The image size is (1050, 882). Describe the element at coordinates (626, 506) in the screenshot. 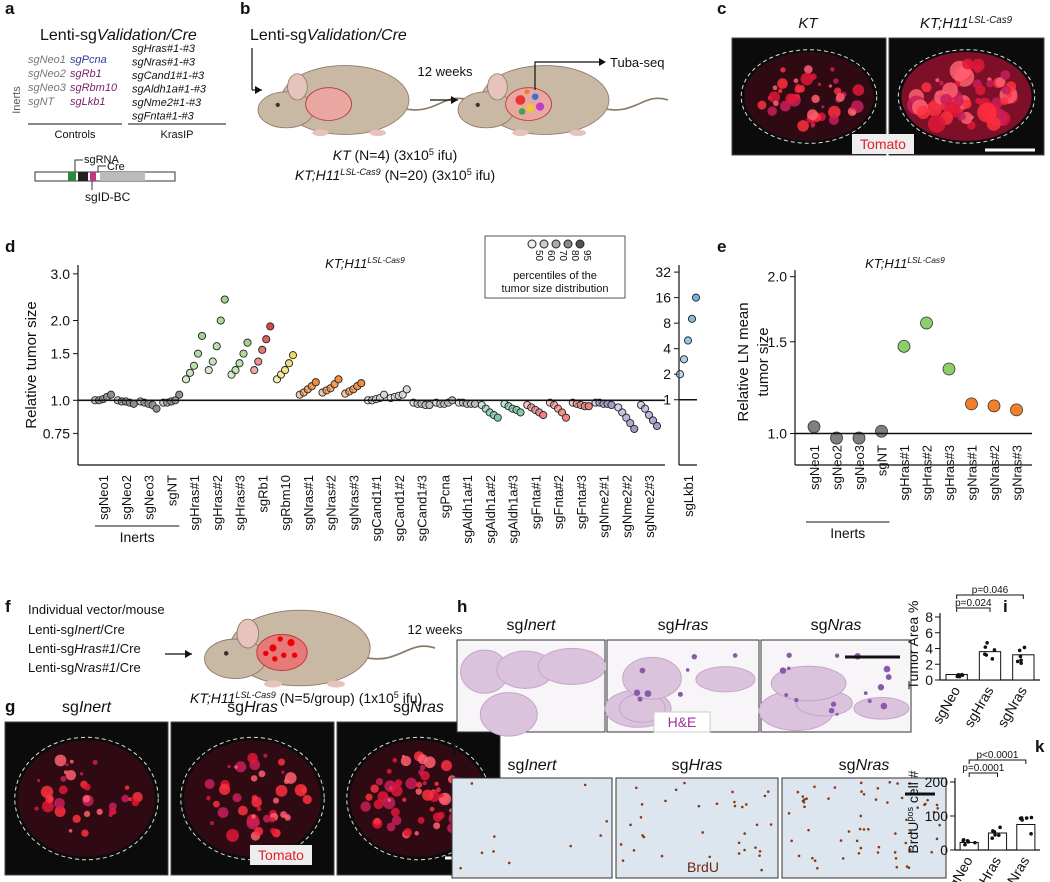

I see `text-part: sgNme2#2` at that location.